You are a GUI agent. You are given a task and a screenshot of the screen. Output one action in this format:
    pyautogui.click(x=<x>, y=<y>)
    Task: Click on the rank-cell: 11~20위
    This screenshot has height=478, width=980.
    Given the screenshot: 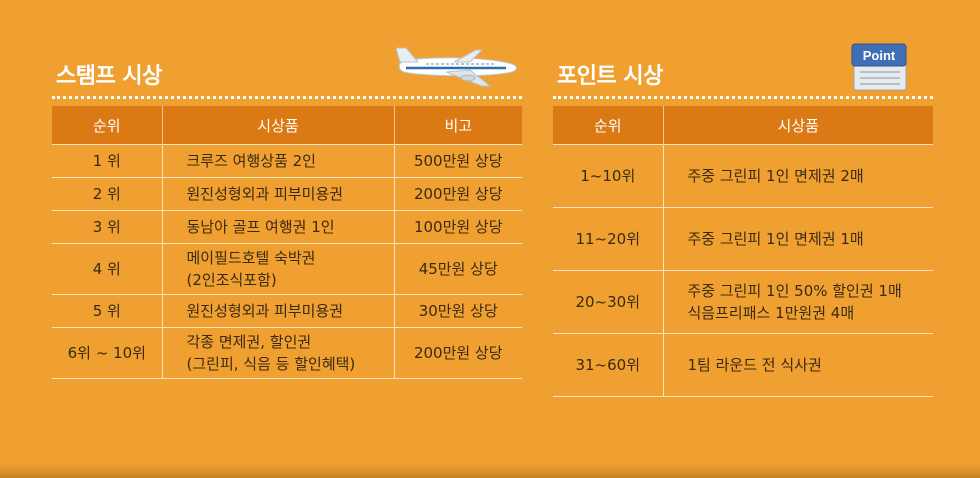 What is the action you would take?
    pyautogui.click(x=608, y=239)
    